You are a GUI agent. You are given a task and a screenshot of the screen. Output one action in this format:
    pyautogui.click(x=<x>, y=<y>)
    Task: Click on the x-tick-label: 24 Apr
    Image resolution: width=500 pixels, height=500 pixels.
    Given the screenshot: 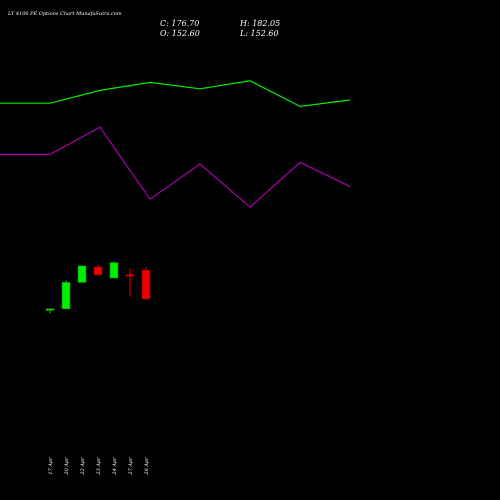 What is the action you would take?
    pyautogui.click(x=115, y=466)
    